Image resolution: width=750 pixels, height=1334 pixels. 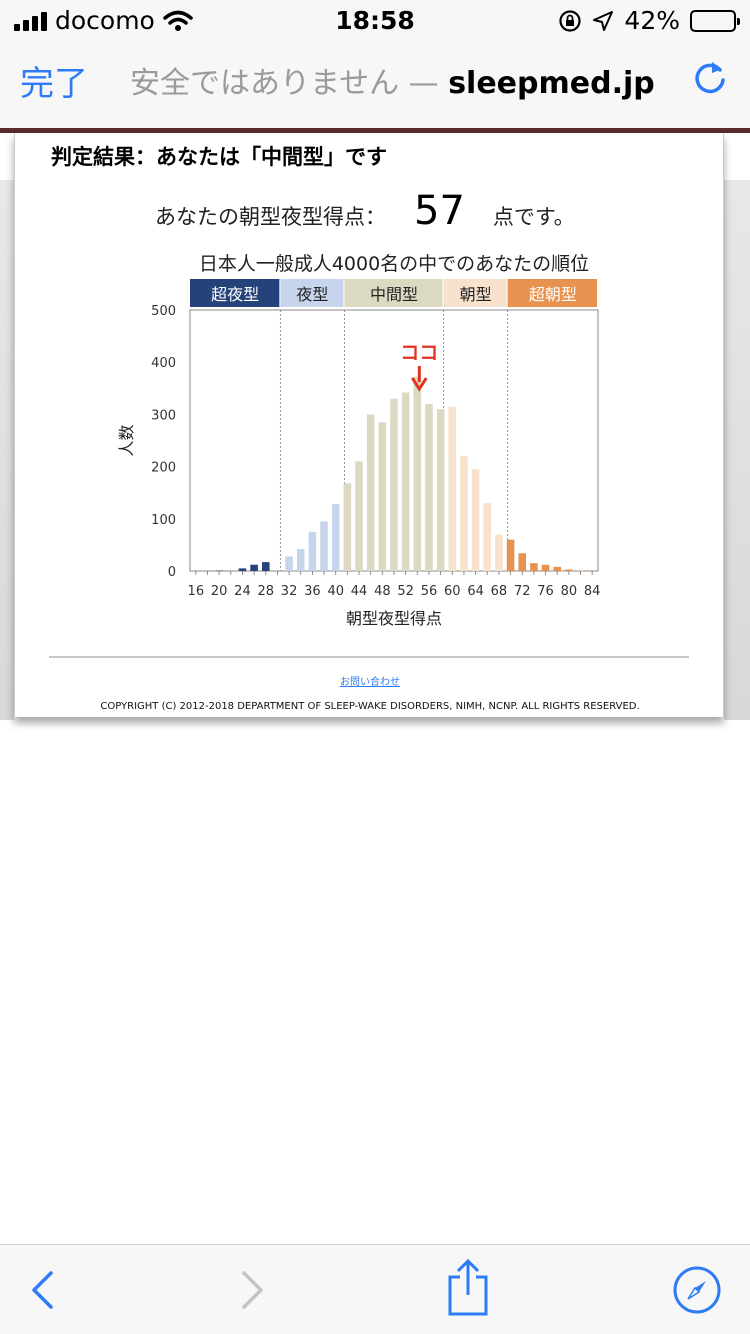 I want to click on status-bar: docomo 18:58 42%, so click(x=375, y=20).